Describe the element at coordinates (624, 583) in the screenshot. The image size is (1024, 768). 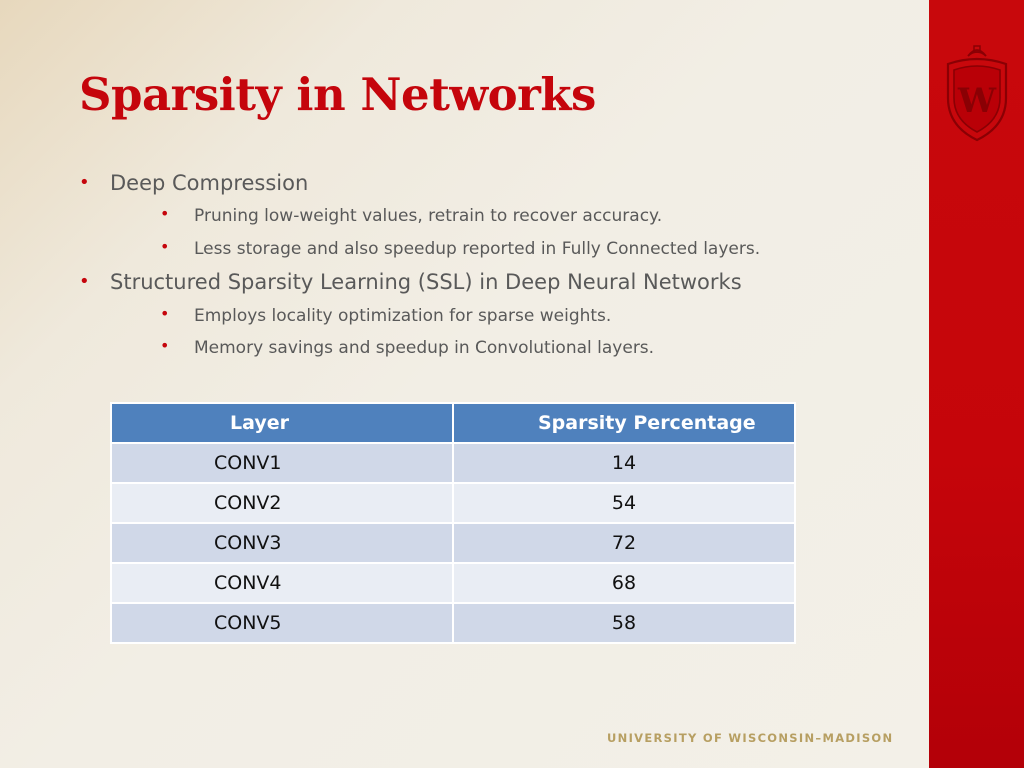
I see `sparsity-cell: 68` at that location.